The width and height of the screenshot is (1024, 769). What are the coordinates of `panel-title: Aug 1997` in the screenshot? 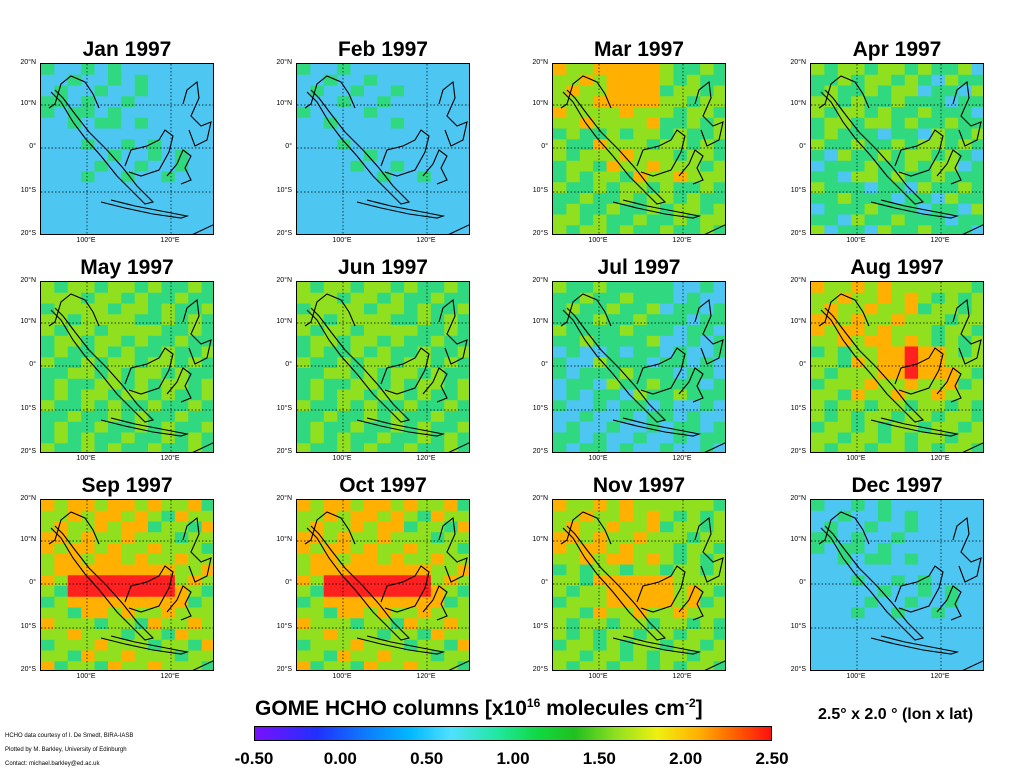 It's located at (897, 267).